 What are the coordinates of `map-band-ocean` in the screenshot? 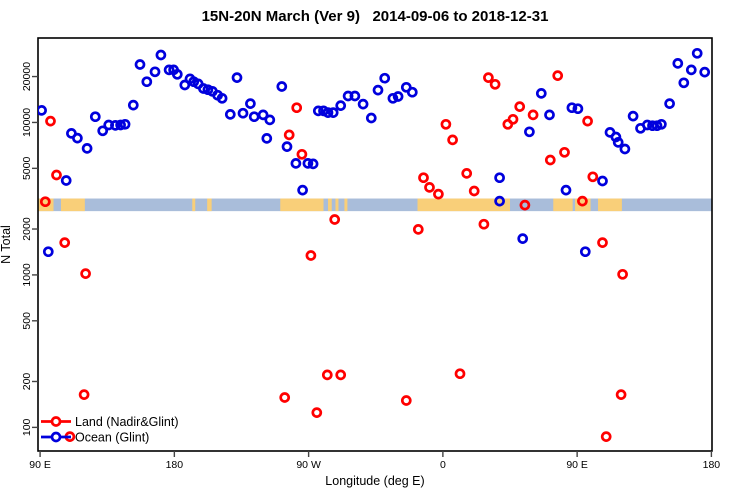 It's located at (375, 205).